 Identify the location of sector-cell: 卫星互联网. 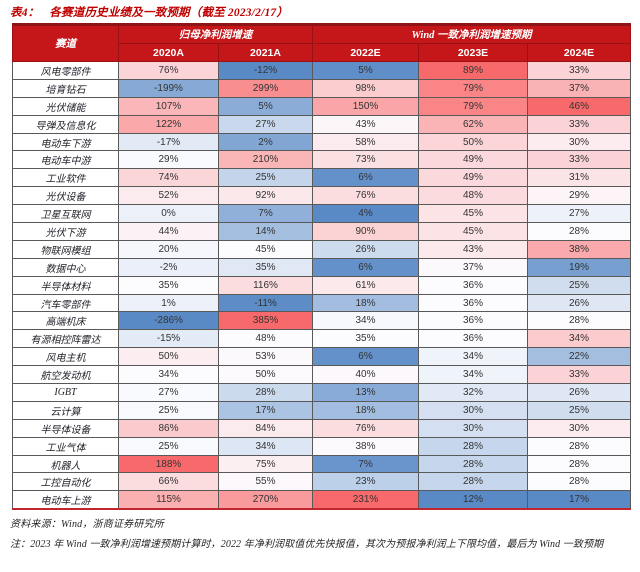
(65, 214).